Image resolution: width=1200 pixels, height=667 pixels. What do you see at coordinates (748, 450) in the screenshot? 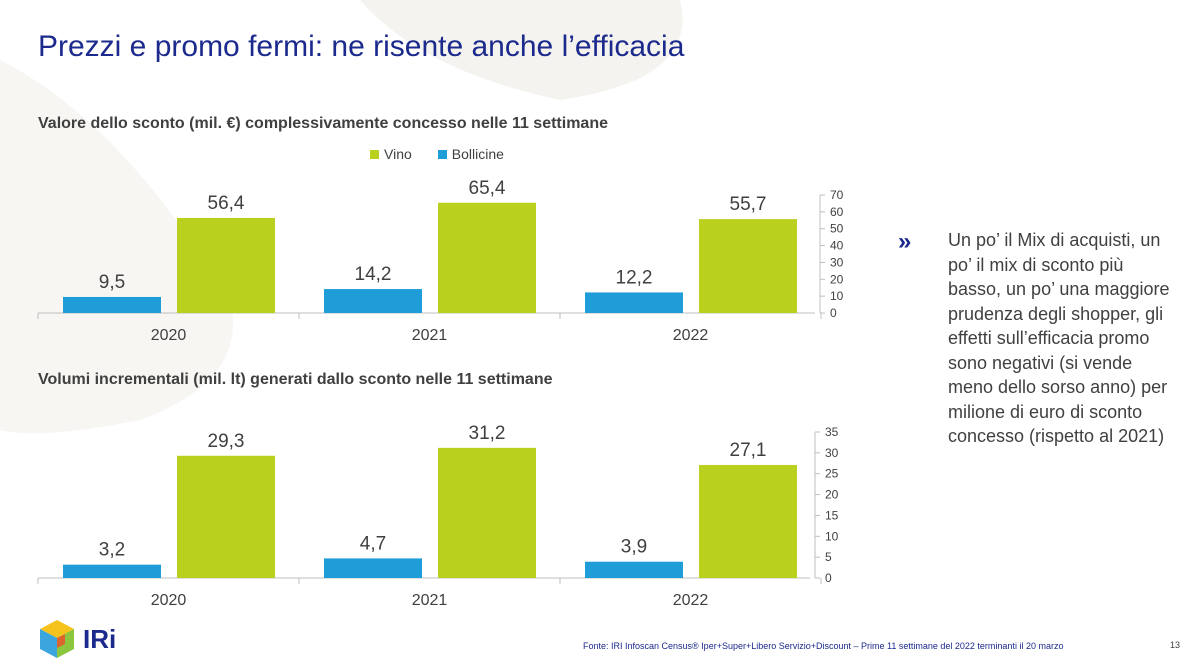
I see `data-label-vino-2022: 27,1` at bounding box center [748, 450].